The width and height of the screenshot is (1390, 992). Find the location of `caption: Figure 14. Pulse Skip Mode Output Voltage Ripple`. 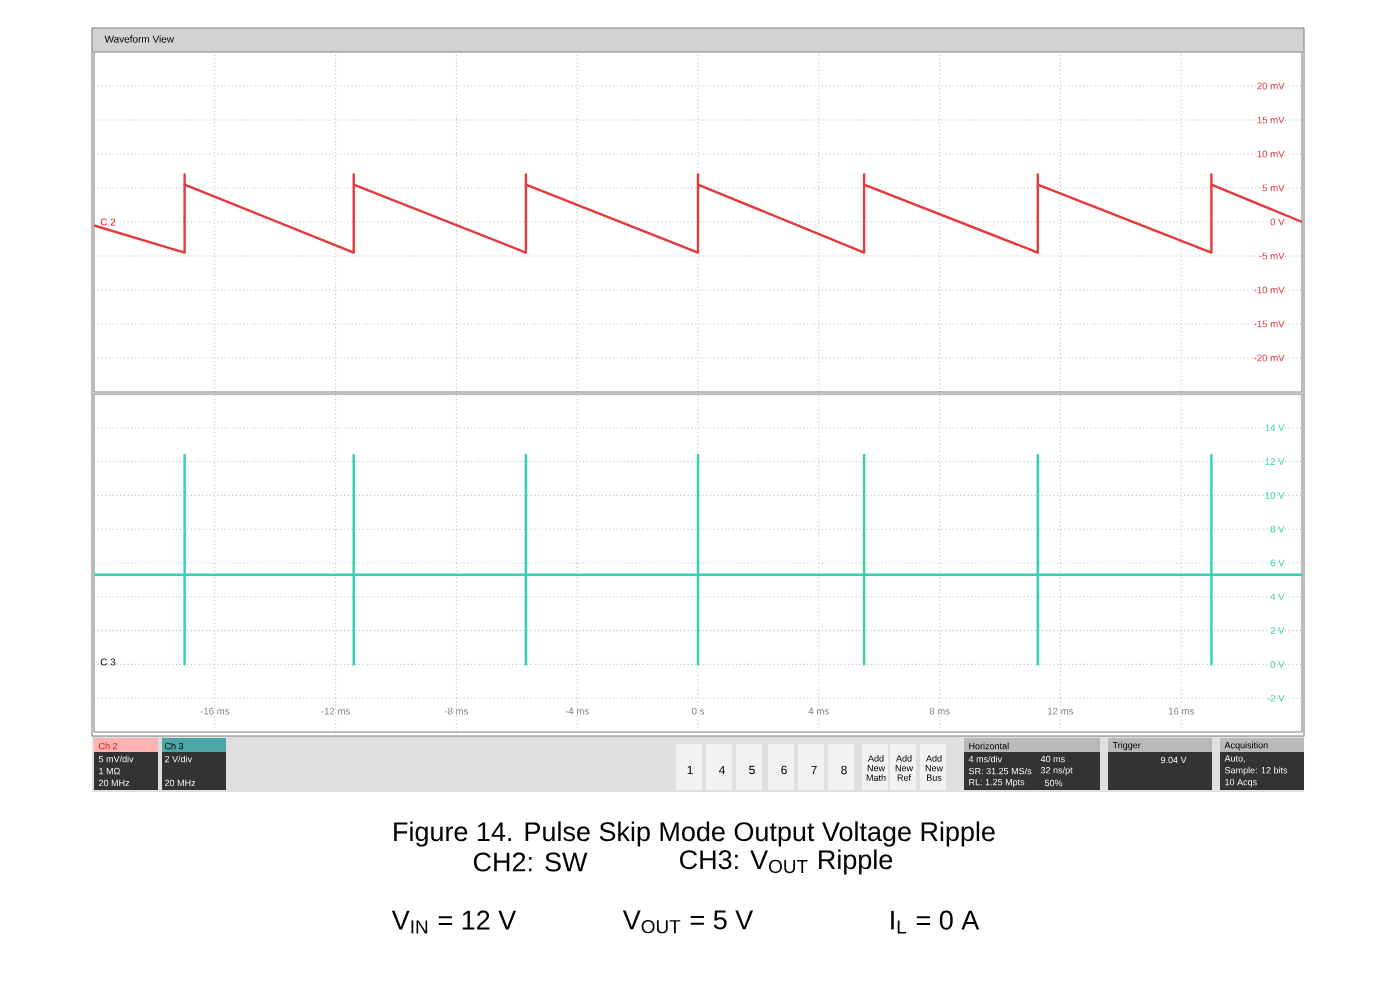

caption: Figure 14. Pulse Skip Mode Output Voltage Ripple is located at coordinates (694, 834).